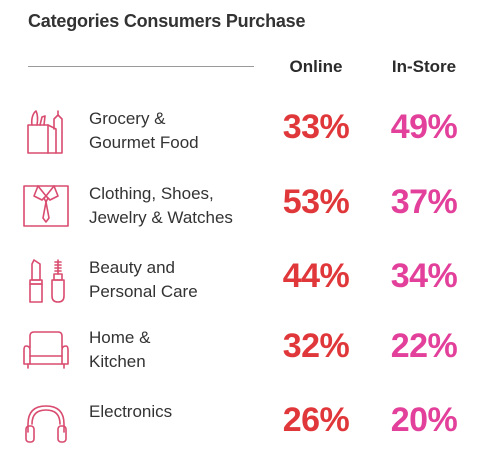  I want to click on table-row-grocery: Grocery & Gourmet Food 33% 49%, so click(244, 133).